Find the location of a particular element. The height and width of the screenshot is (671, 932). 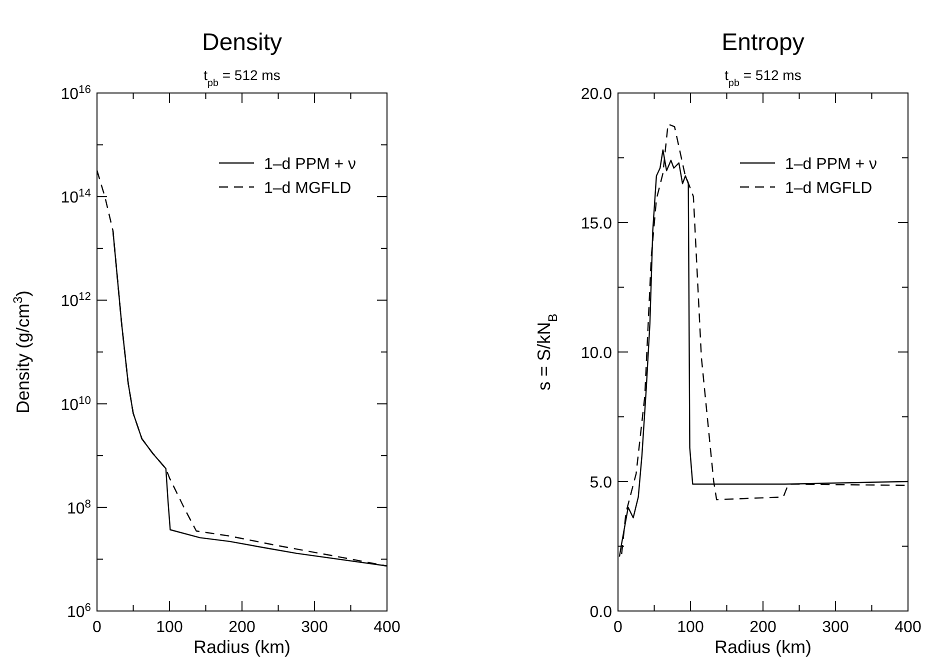

y-tick-label: 10$^{10}$ is located at coordinates (75, 404).